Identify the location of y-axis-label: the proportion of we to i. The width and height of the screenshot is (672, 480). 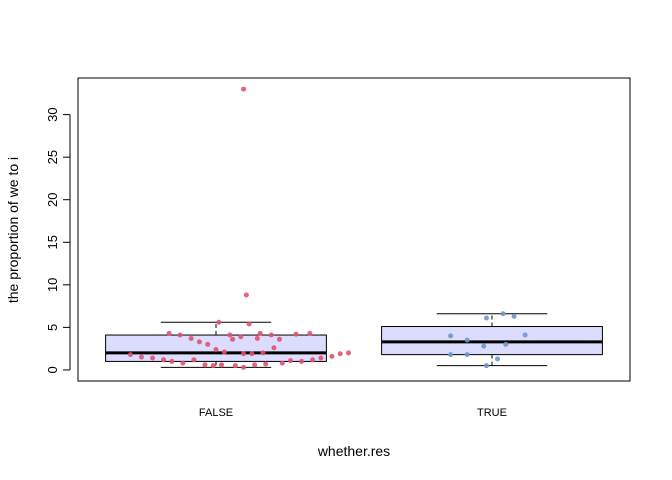
(13, 230).